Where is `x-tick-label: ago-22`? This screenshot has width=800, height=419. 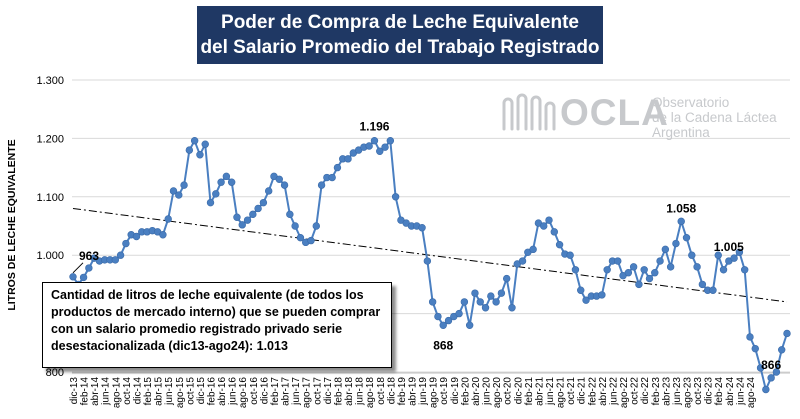 x-tick-label: ago-22 is located at coordinates (624, 393).